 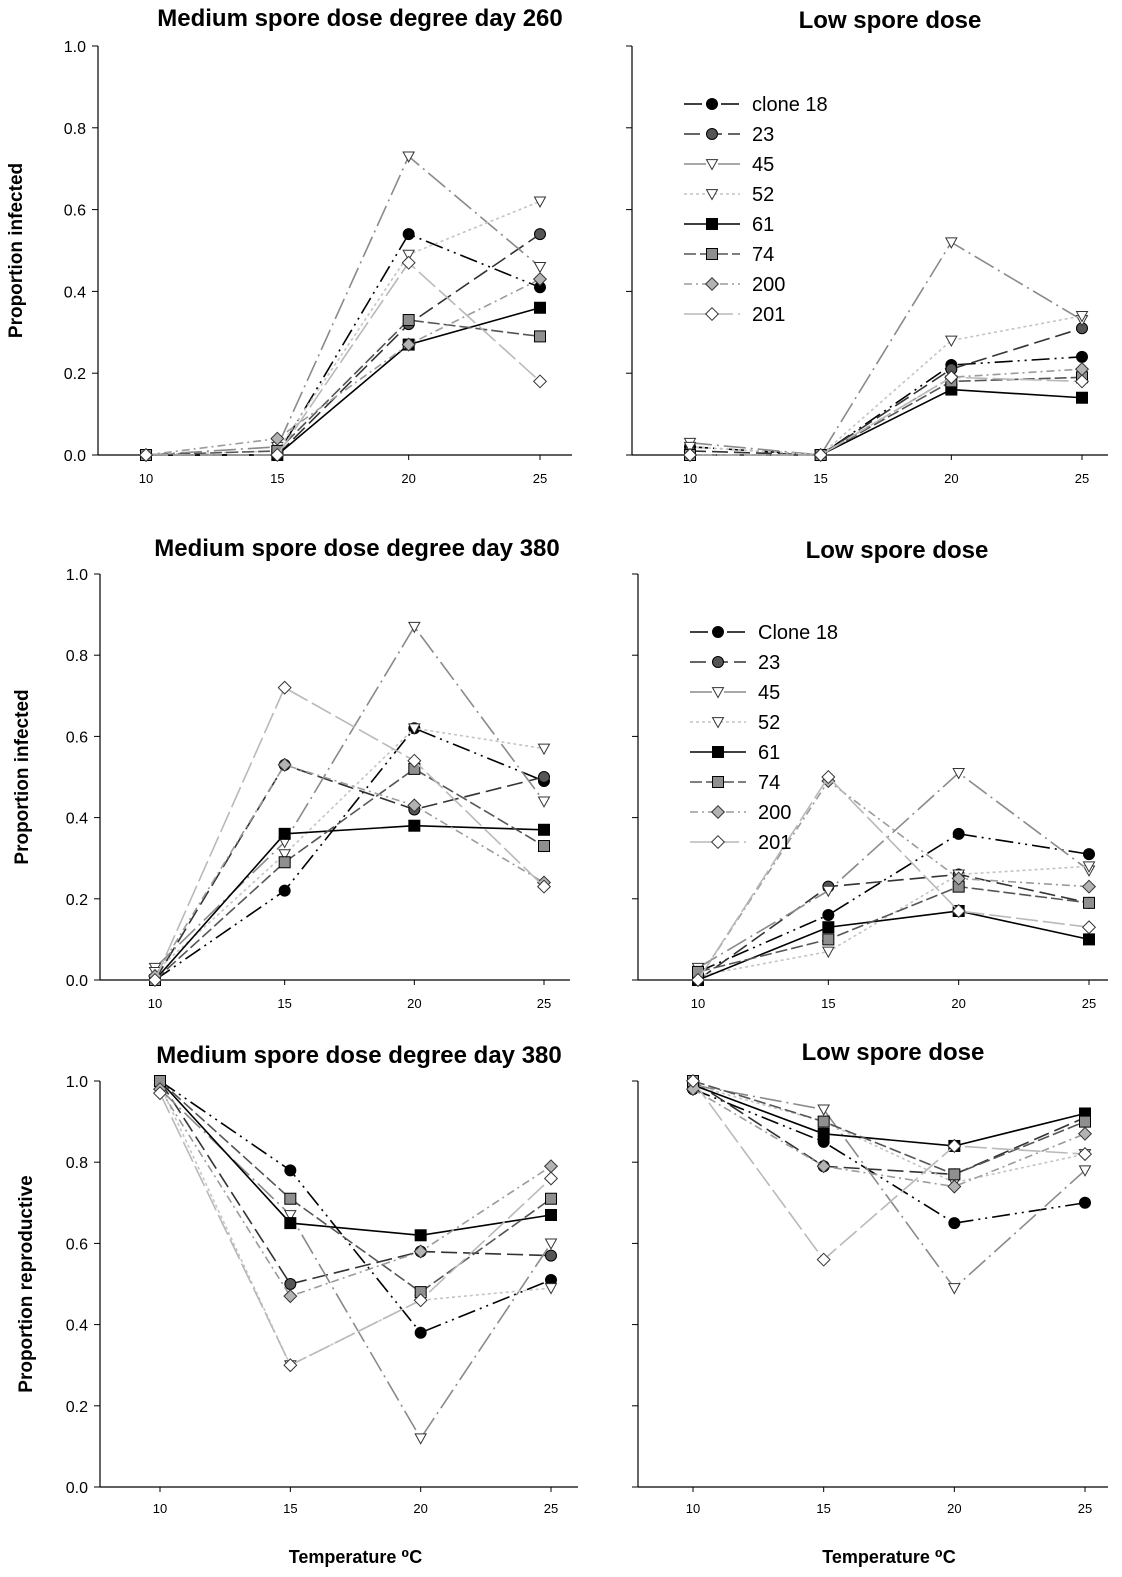 I want to click on y-tick-label: 0.2, so click(x=77, y=900).